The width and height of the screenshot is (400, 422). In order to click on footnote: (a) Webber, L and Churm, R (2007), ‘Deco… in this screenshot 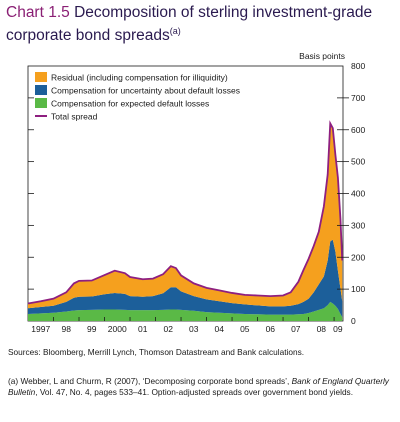, I will do `click(202, 387)`.